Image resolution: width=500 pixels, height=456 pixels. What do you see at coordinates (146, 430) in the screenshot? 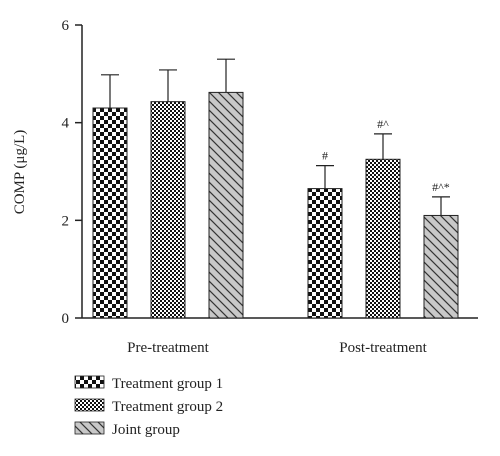
I see `legend-label: Joint group` at bounding box center [146, 430].